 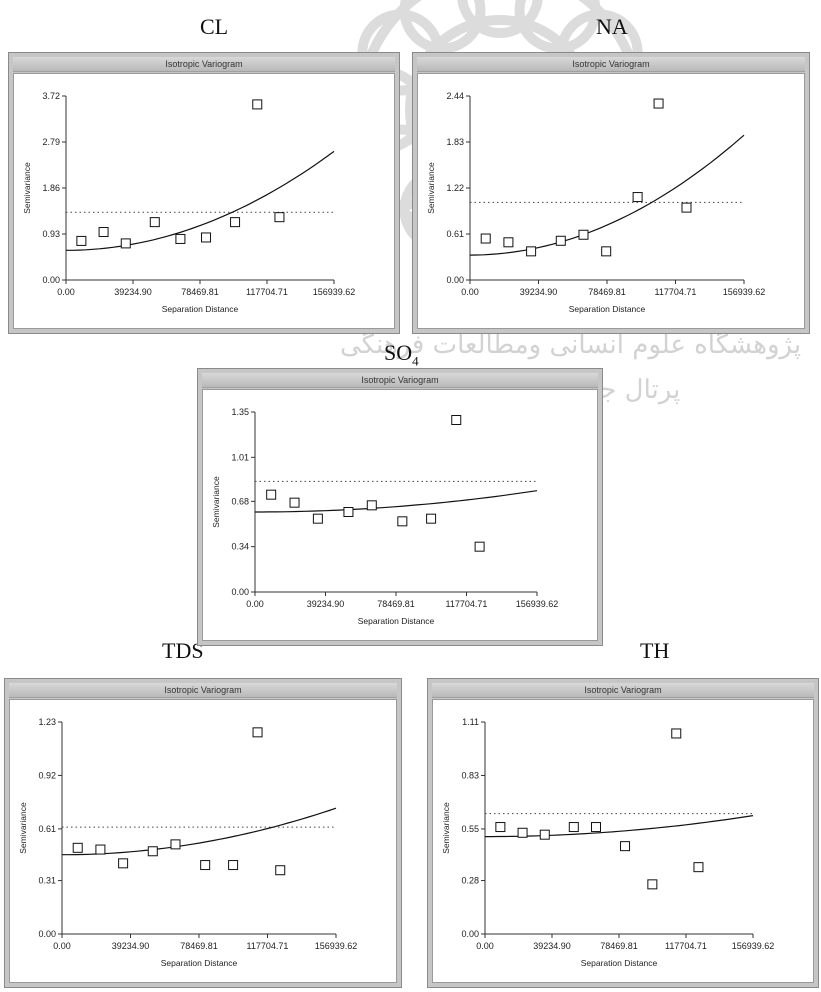 What do you see at coordinates (470, 881) in the screenshot?
I see `y-tick-label: 0.28` at bounding box center [470, 881].